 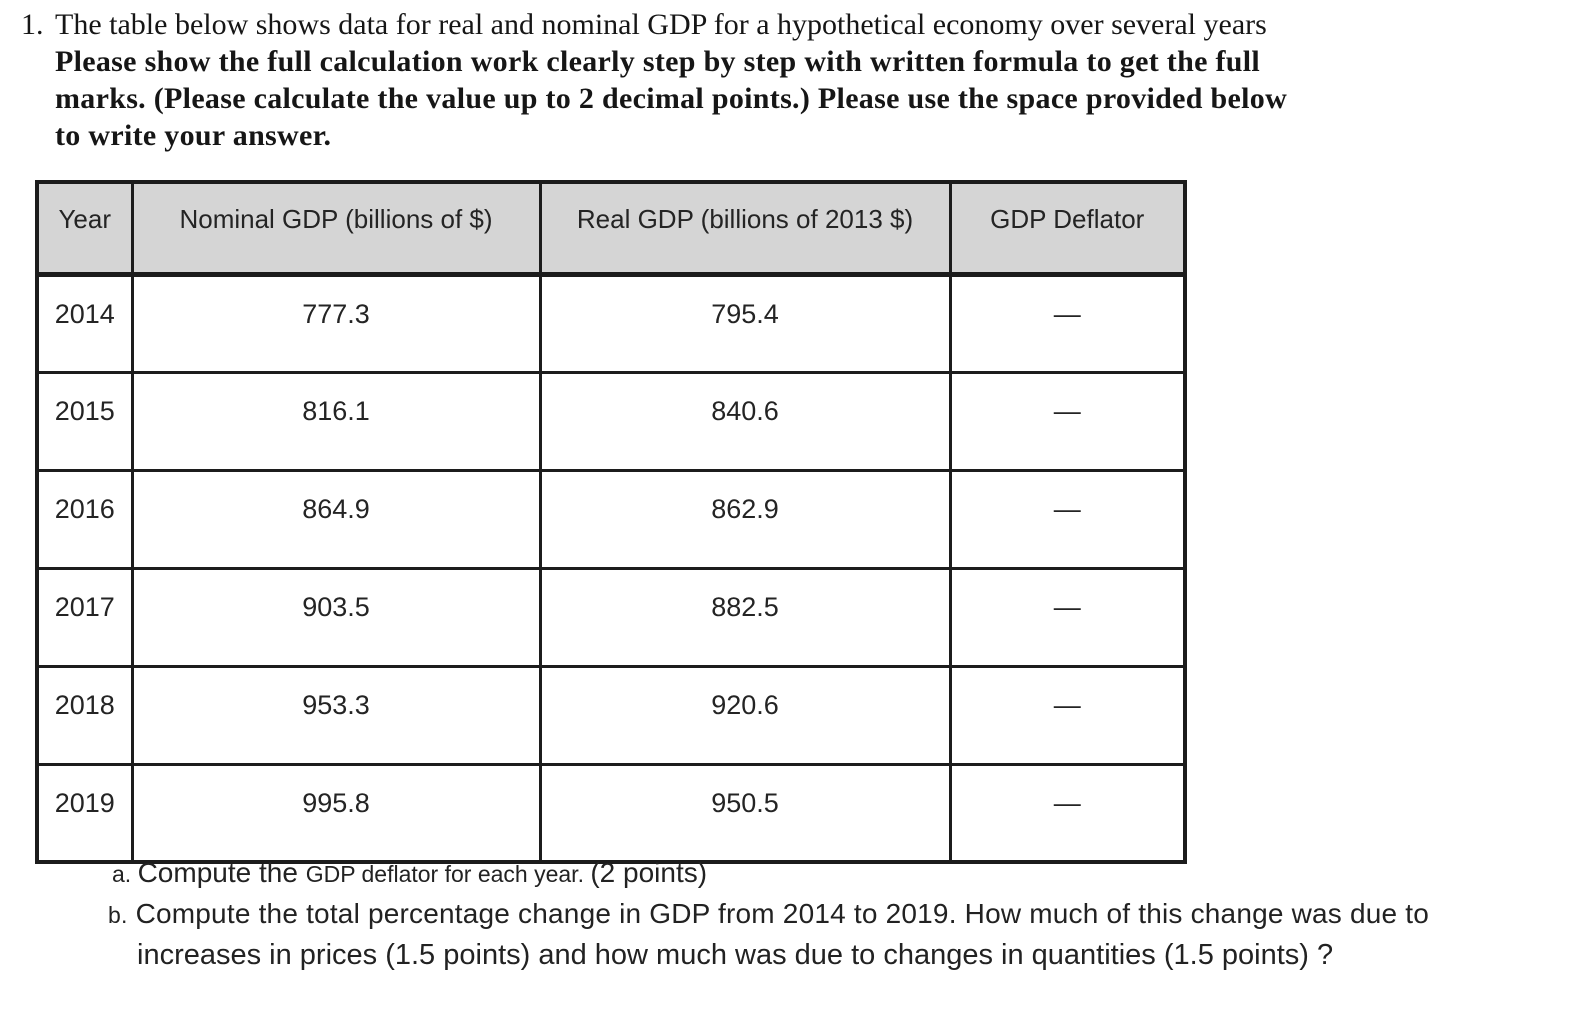 I want to click on question-intro-line-4: to write your answer., so click(x=193, y=135).